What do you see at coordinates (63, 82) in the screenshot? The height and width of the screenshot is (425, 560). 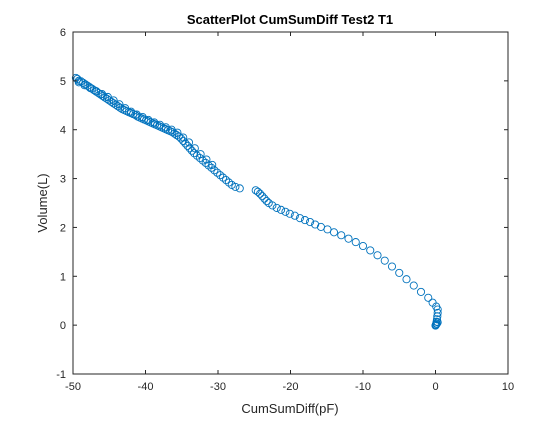 I see `y-tick-label: 5` at bounding box center [63, 82].